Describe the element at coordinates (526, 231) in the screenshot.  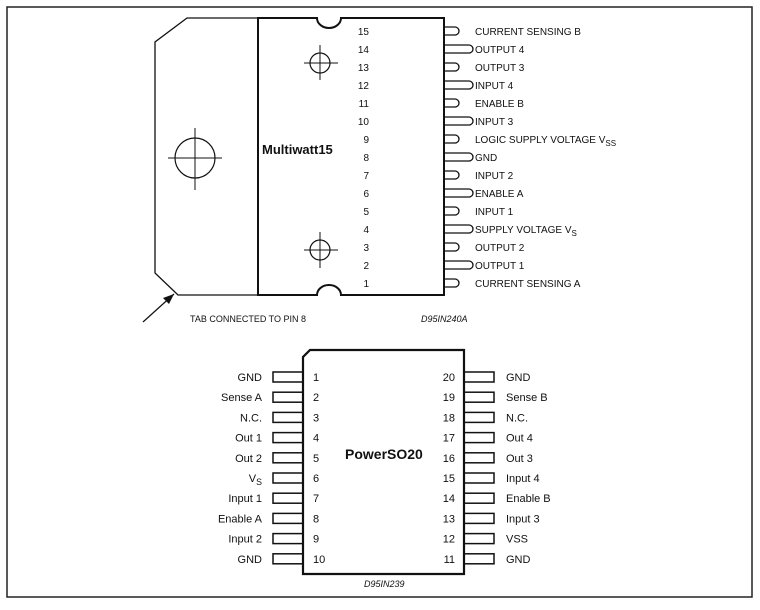
I see `multiwatt-pin-label: SUPPLY VOLTAGE VS` at that location.